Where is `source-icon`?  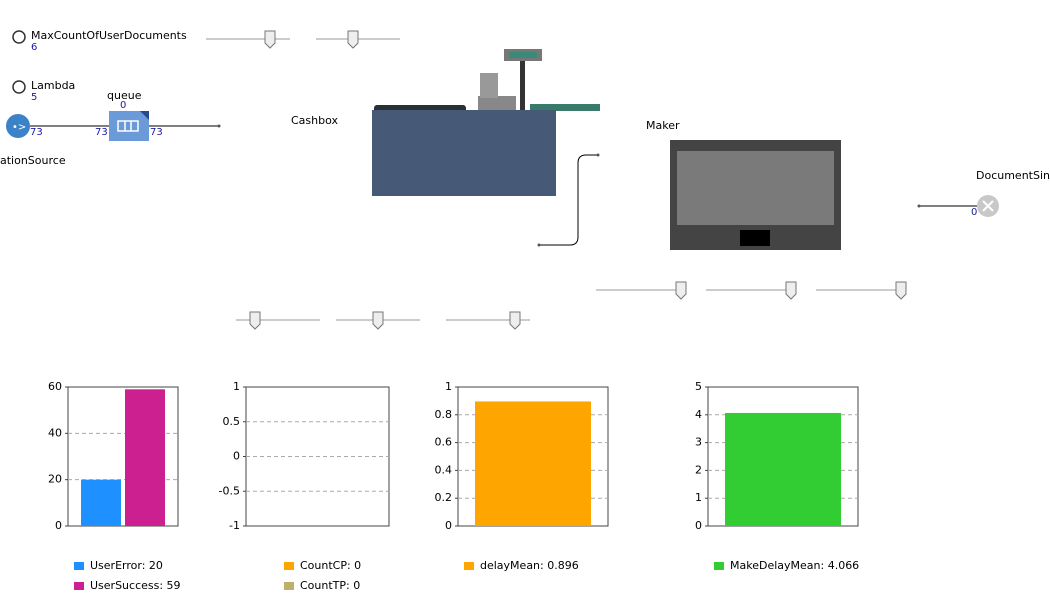
source-icon is located at coordinates (18, 126).